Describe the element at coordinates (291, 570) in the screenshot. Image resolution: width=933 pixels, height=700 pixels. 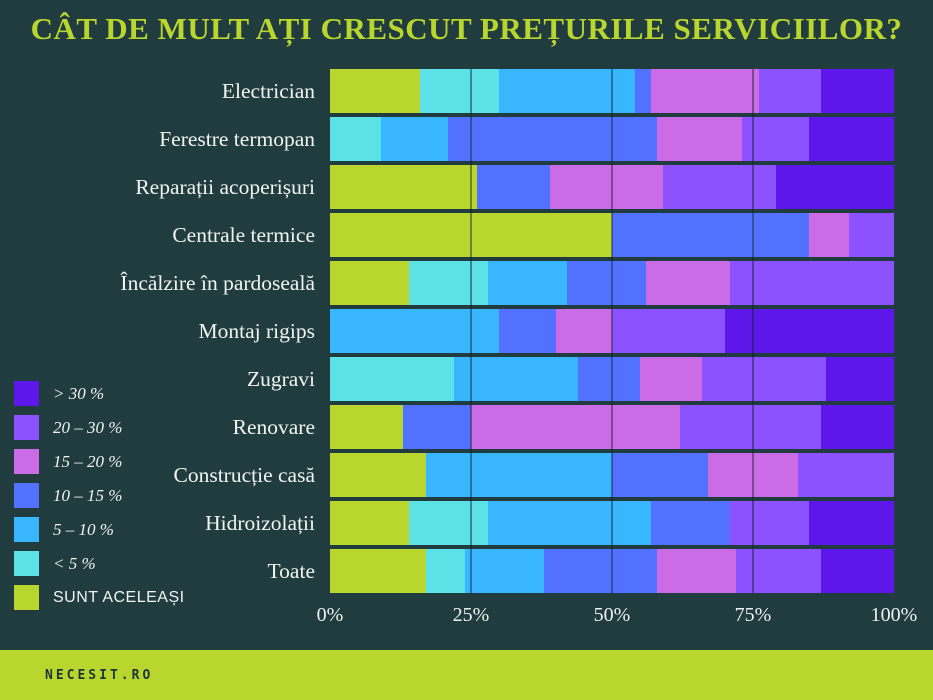
I see `category-label: Toate` at that location.